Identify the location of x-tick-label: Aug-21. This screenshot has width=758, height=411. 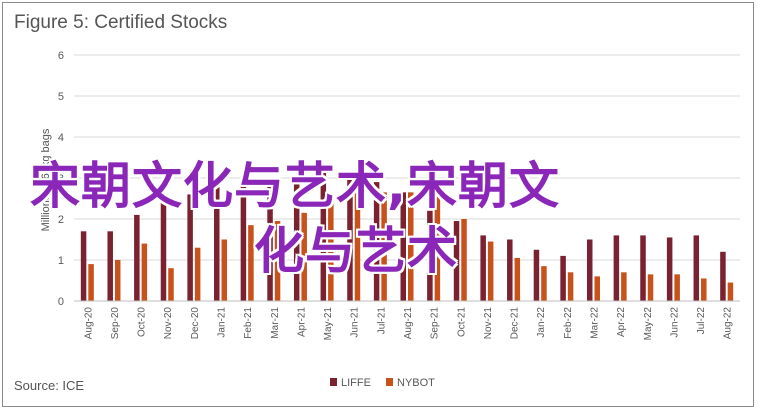
(408, 323).